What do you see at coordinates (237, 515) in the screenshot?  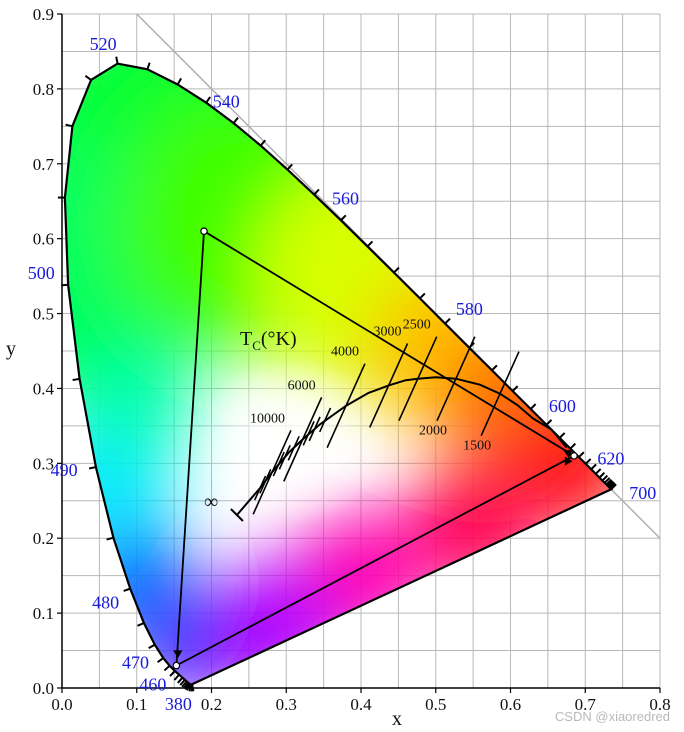 I see `planckian-end-cap` at bounding box center [237, 515].